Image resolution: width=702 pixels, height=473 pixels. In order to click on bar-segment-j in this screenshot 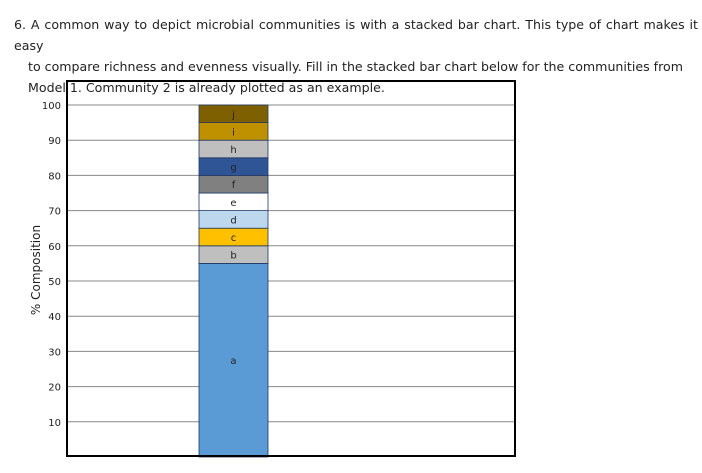, I will do `click(233, 114)`.